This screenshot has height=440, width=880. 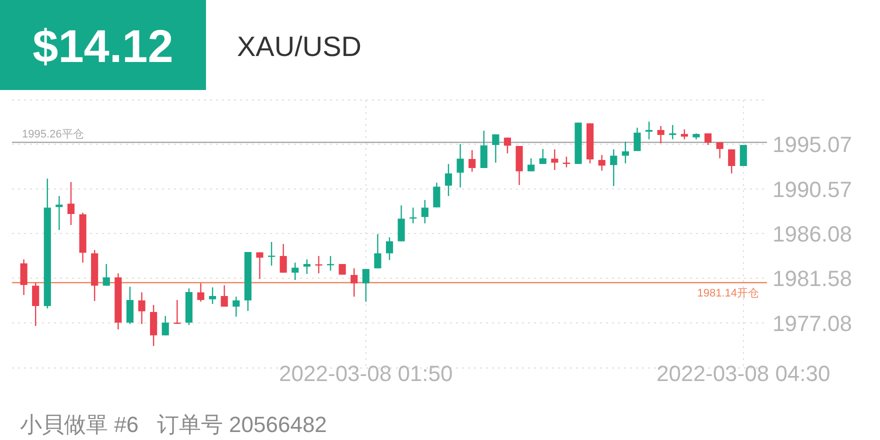 I want to click on y-tick-label: 1981.58, so click(x=812, y=279).